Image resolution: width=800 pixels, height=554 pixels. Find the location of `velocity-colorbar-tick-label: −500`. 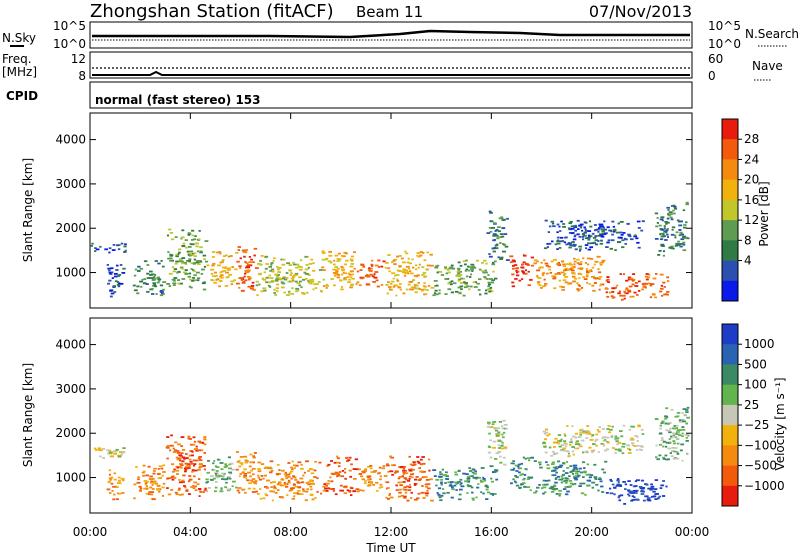

velocity-colorbar-tick-label: −500 is located at coordinates (760, 466).